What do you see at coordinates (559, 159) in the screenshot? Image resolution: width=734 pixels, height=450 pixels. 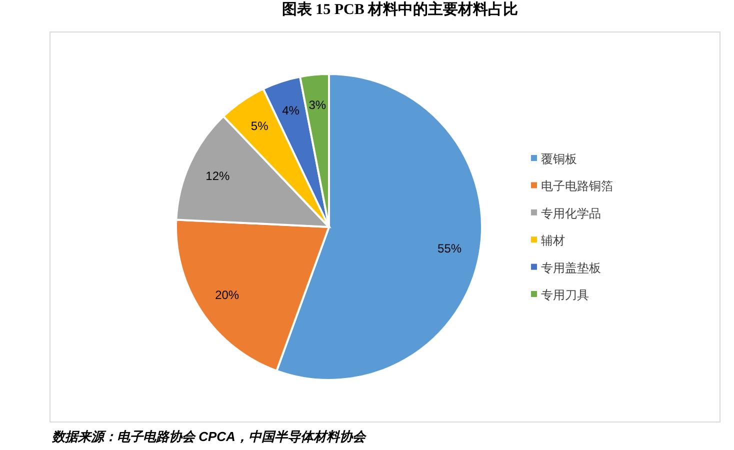 I see `legend-label: 覆铜板` at bounding box center [559, 159].